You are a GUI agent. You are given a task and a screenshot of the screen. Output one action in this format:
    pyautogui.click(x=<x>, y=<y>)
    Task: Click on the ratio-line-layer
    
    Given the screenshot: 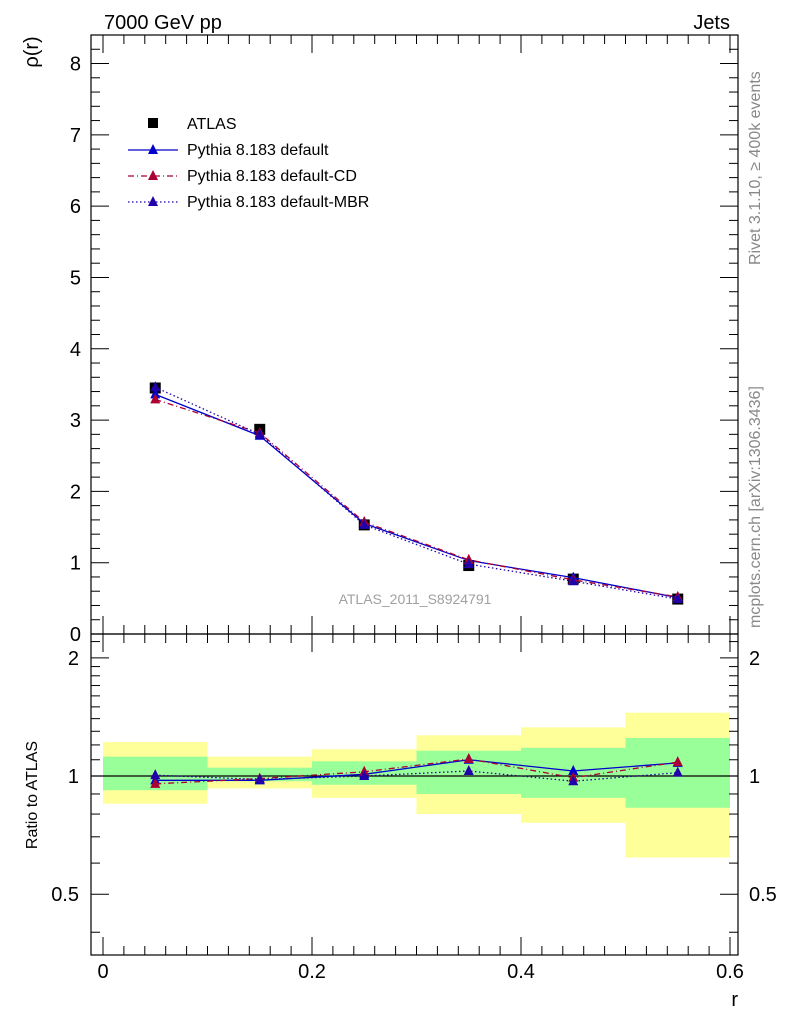 What is the action you would take?
    pyautogui.click(x=416, y=770)
    